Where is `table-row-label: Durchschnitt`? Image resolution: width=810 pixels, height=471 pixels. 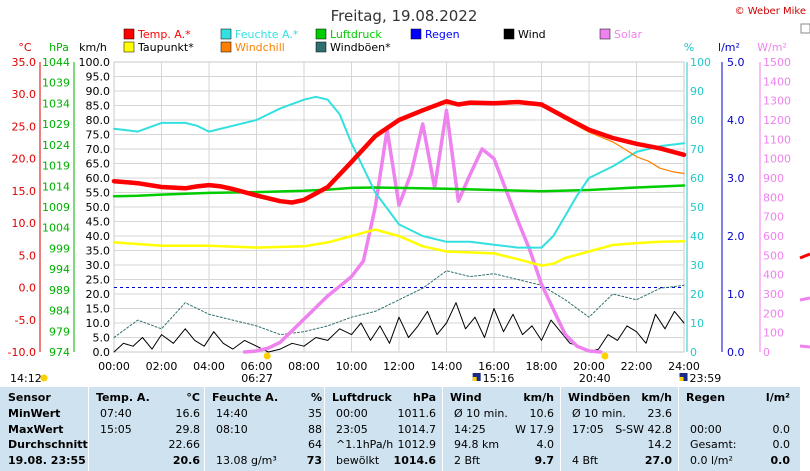
table-row-label: Durchschnitt is located at coordinates (48, 444).